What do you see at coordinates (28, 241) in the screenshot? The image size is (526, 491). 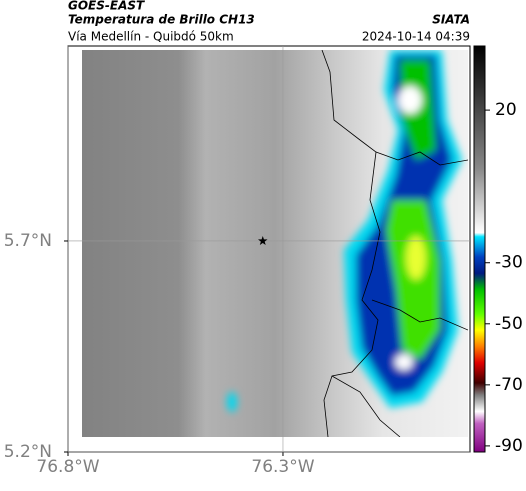 I see `lat-tick-label: 5.7°N` at bounding box center [28, 241].